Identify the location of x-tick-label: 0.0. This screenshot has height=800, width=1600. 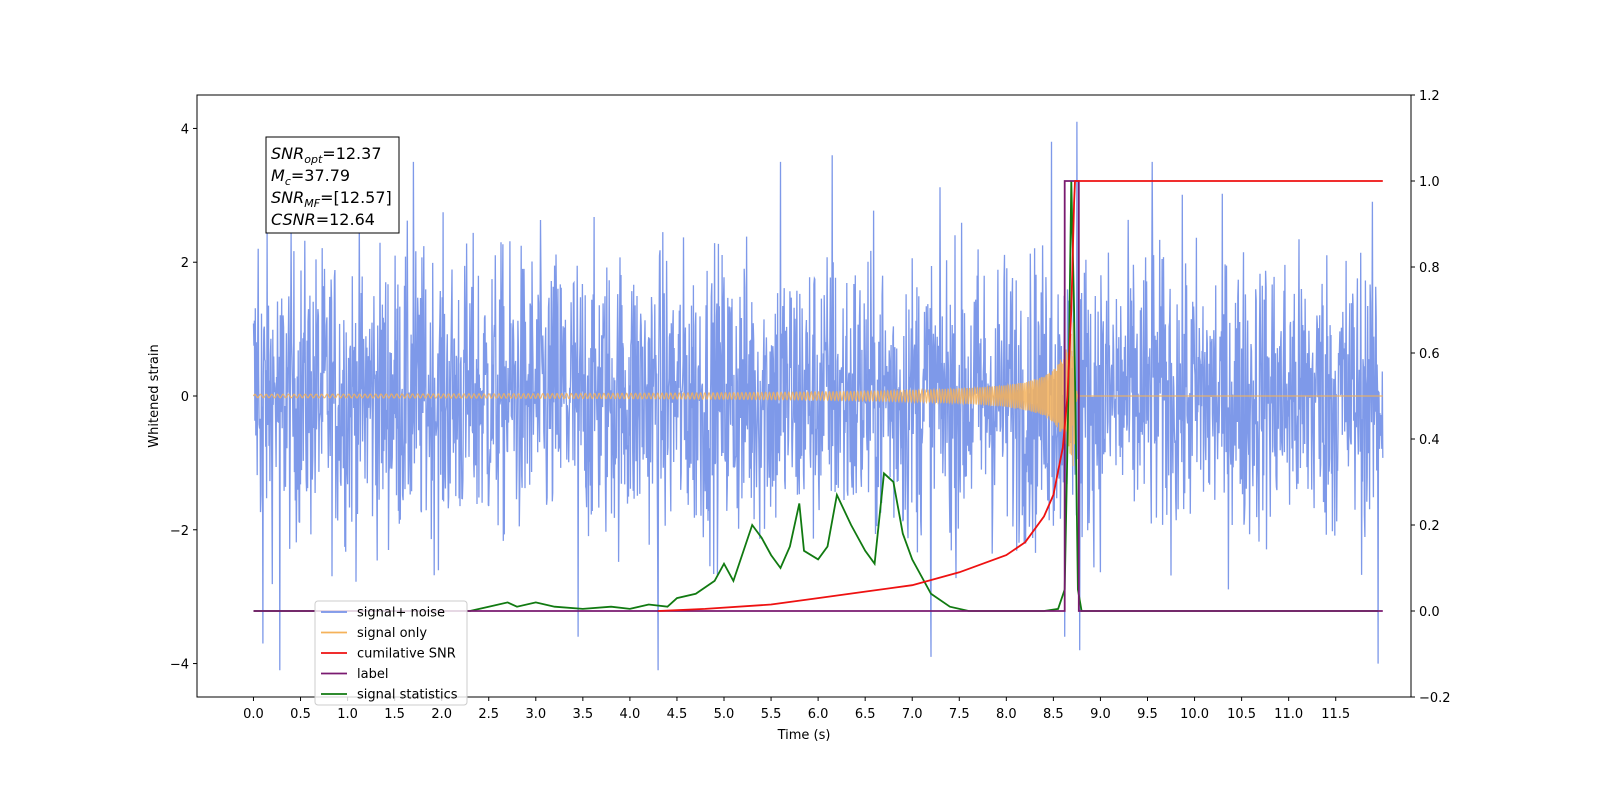
(253, 714).